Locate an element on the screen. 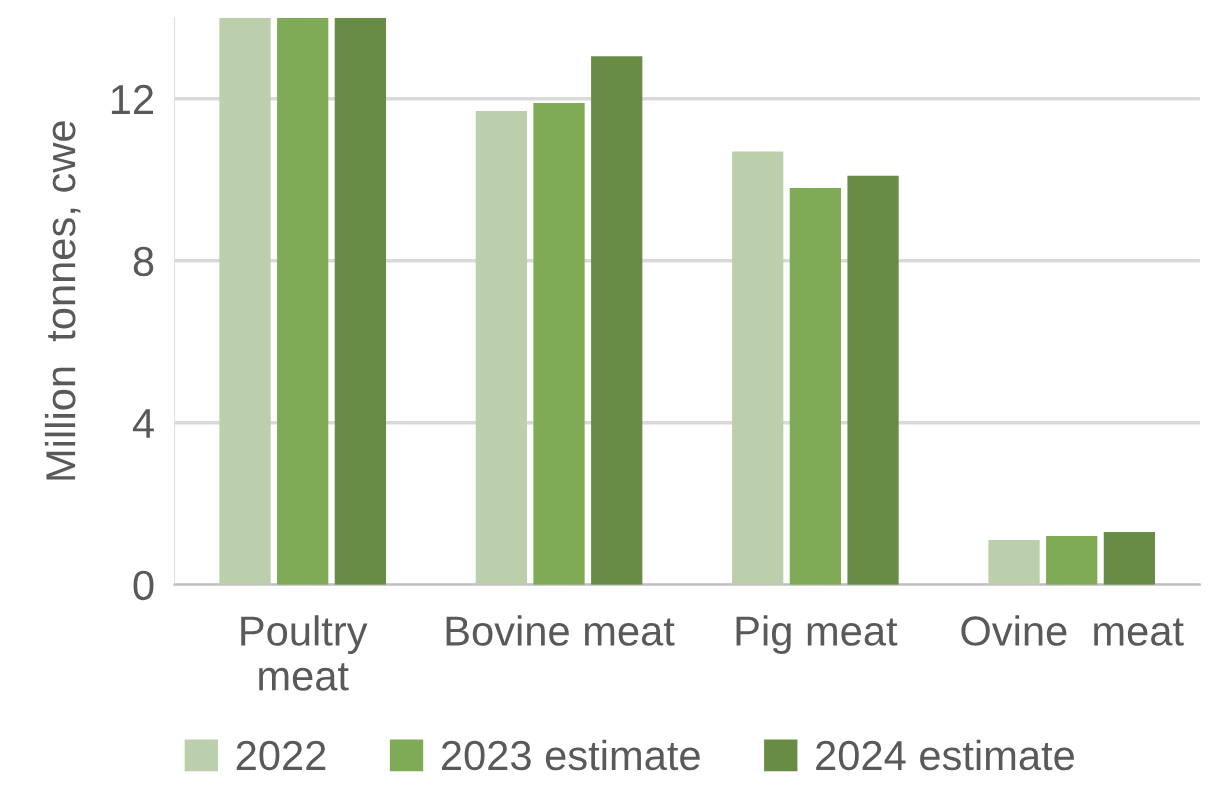 The height and width of the screenshot is (812, 1212). legend-label: 2023 estimate is located at coordinates (570, 755).